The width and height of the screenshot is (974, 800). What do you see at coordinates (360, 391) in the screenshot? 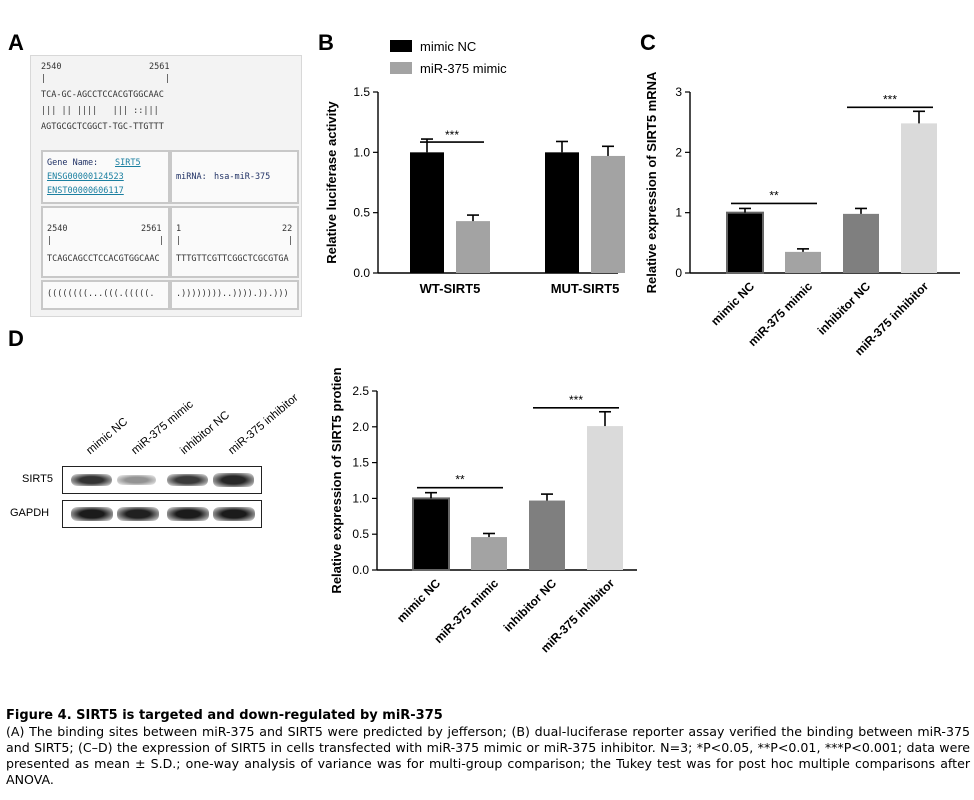
I see `y-tick-label: 2.5` at bounding box center [360, 391].